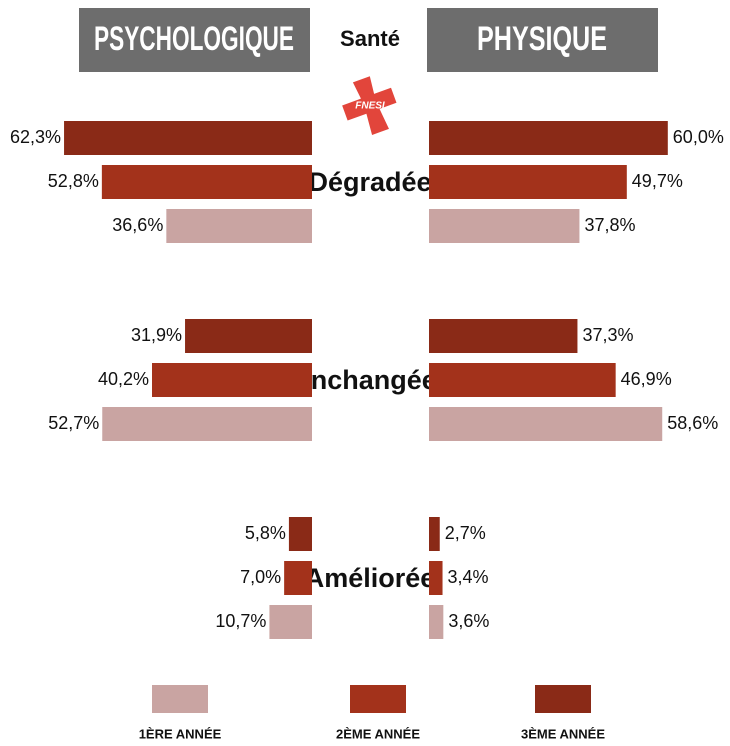 The width and height of the screenshot is (730, 746). I want to click on value-label: 10,7%, so click(240, 621).